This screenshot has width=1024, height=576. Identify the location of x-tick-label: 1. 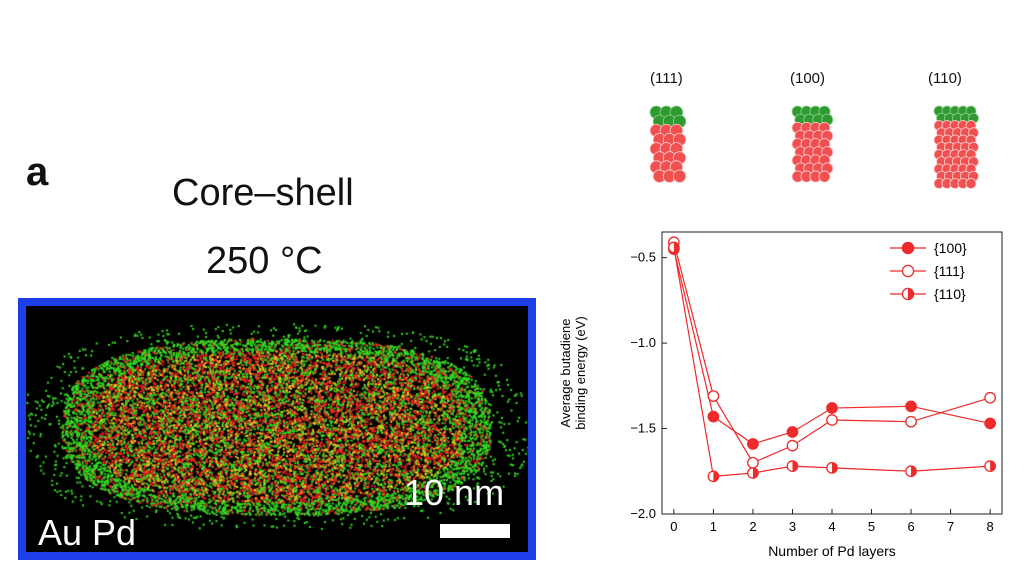
(713, 526).